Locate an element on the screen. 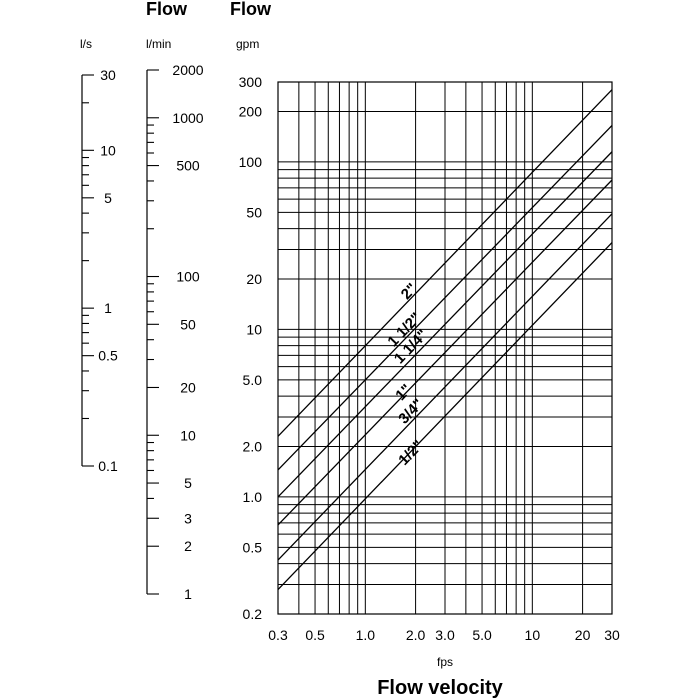  gpm-tick-label: 2.0 is located at coordinates (253, 446).